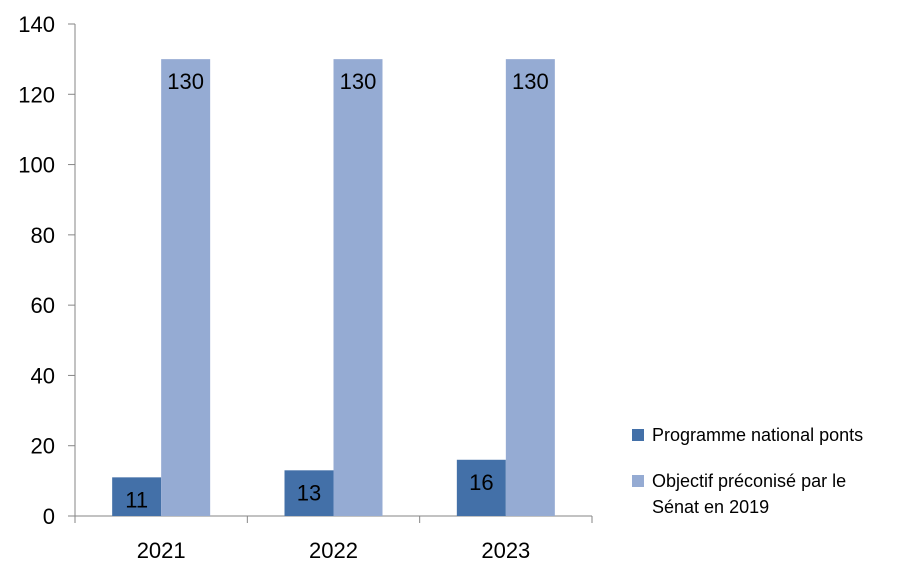 The image size is (901, 588). I want to click on y-tick-label: 40, so click(43, 375).